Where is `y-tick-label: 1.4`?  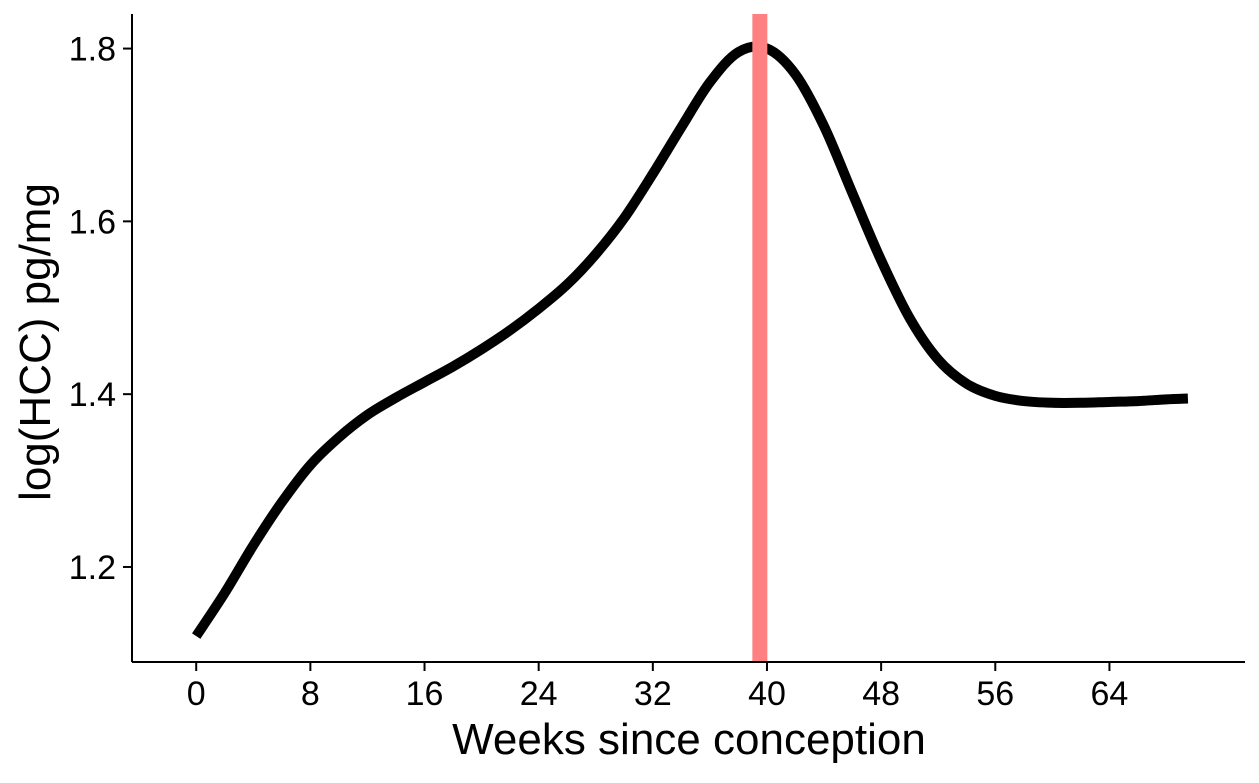
y-tick-label: 1.4 is located at coordinates (92, 395).